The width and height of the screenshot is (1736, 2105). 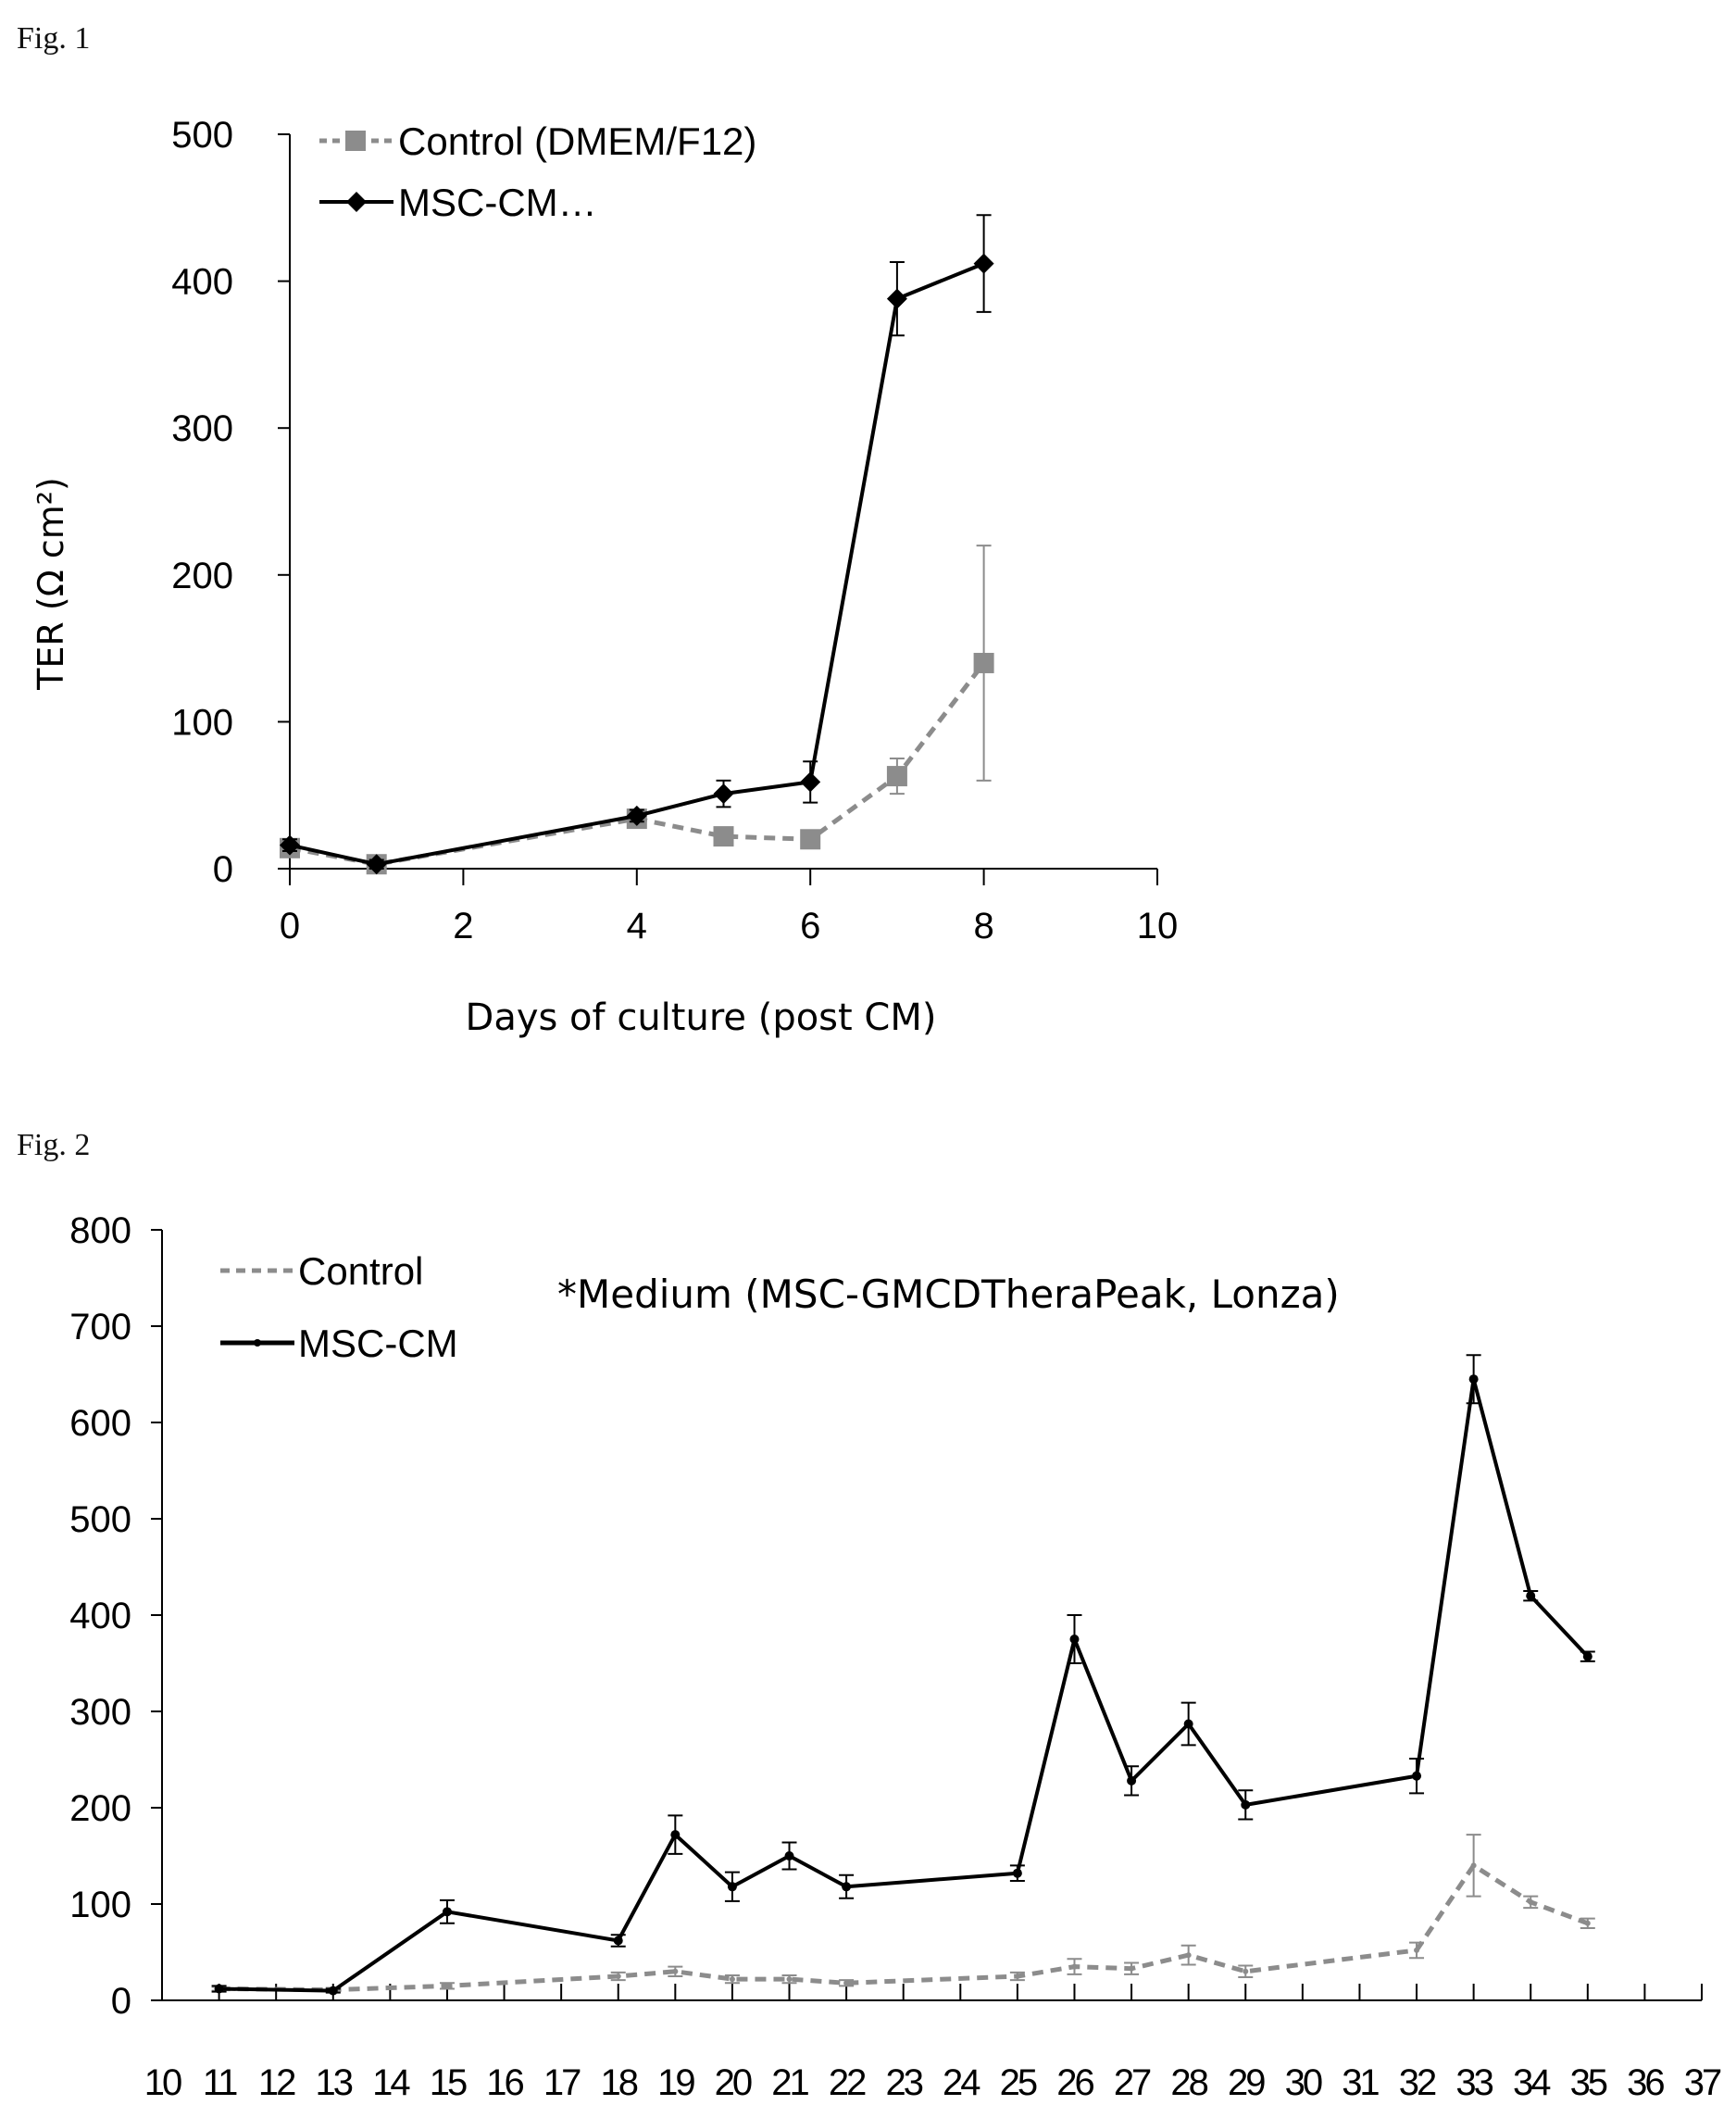 I want to click on x-tick-label: 8, so click(x=983, y=926).